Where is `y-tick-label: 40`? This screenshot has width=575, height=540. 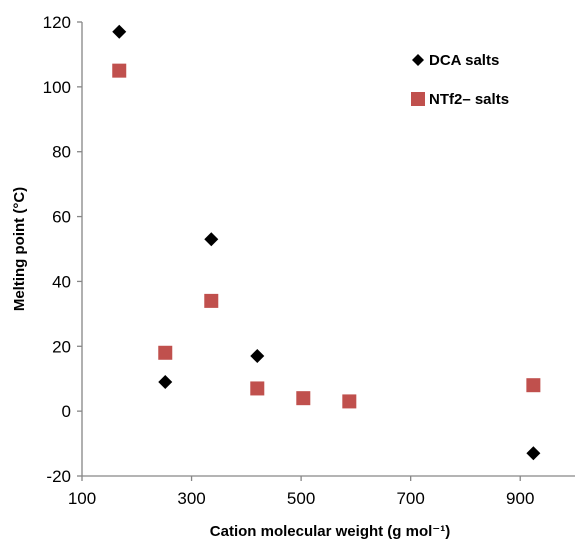 y-tick-label: 40 is located at coordinates (61, 281).